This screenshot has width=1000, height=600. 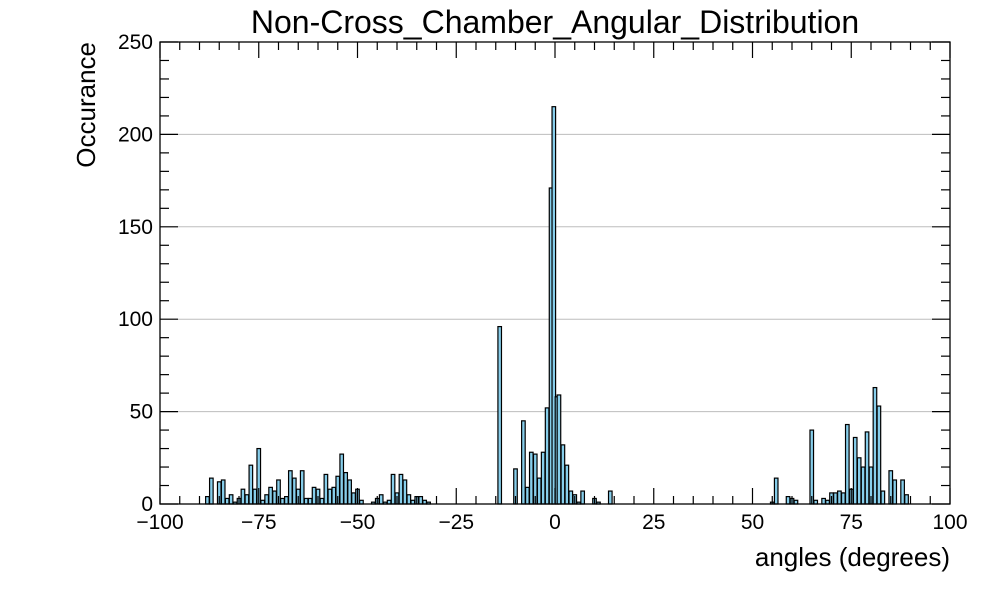 What do you see at coordinates (141, 412) in the screenshot?
I see `y-tick-label: 50` at bounding box center [141, 412].